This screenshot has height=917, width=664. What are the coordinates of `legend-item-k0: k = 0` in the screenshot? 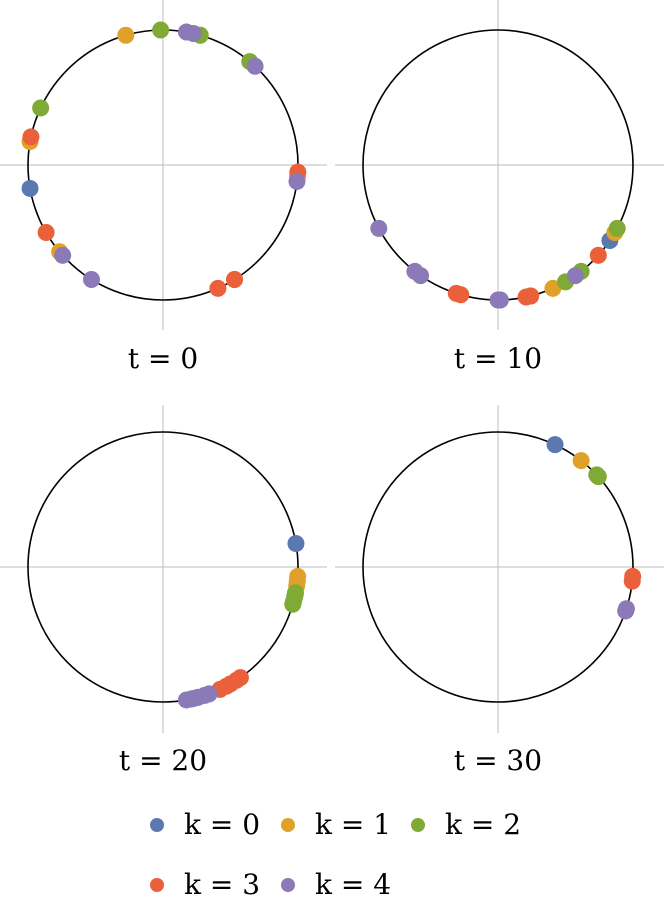 It's located at (205, 824).